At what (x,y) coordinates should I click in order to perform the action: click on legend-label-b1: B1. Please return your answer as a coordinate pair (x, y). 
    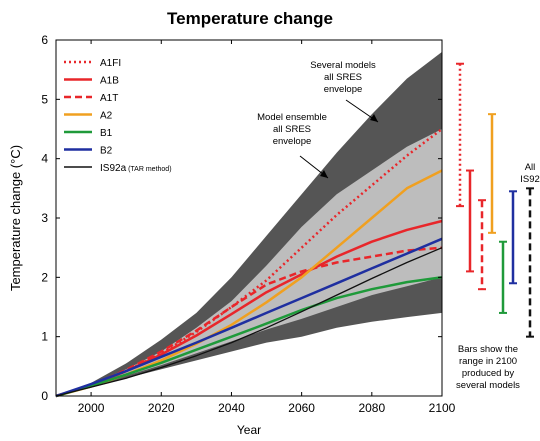
    Looking at the image, I should click on (106, 133).